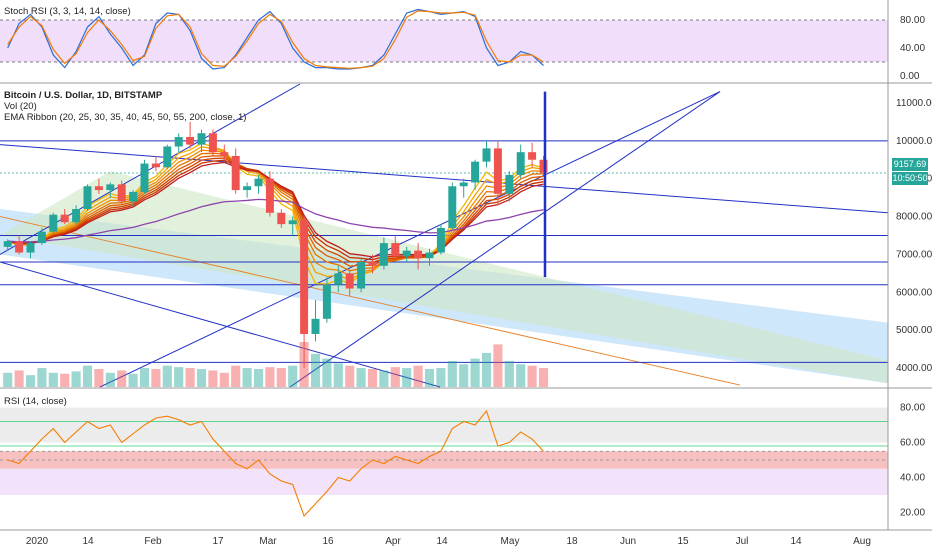 This screenshot has height=555, width=932. What do you see at coordinates (683, 541) in the screenshot?
I see `time-tick-label: 15` at bounding box center [683, 541].